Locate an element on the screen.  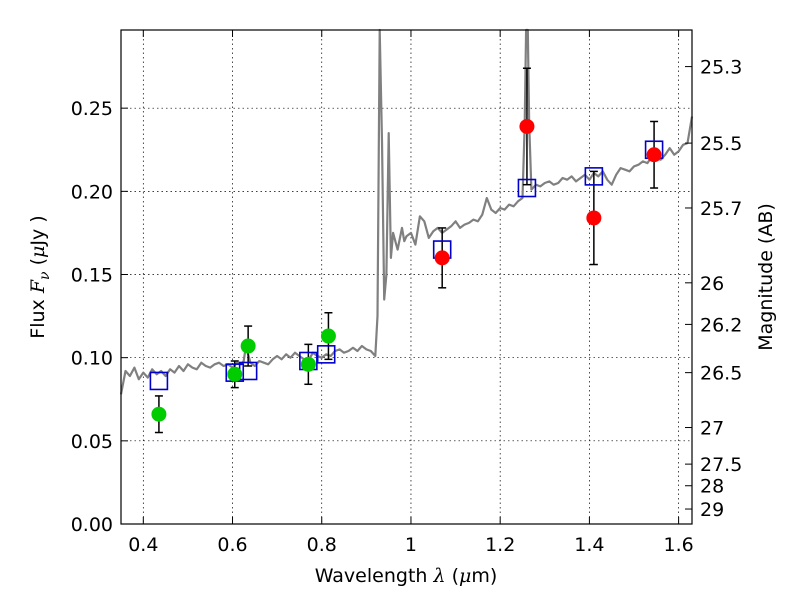
y2-tick-label: 26.2 is located at coordinates (721, 325).